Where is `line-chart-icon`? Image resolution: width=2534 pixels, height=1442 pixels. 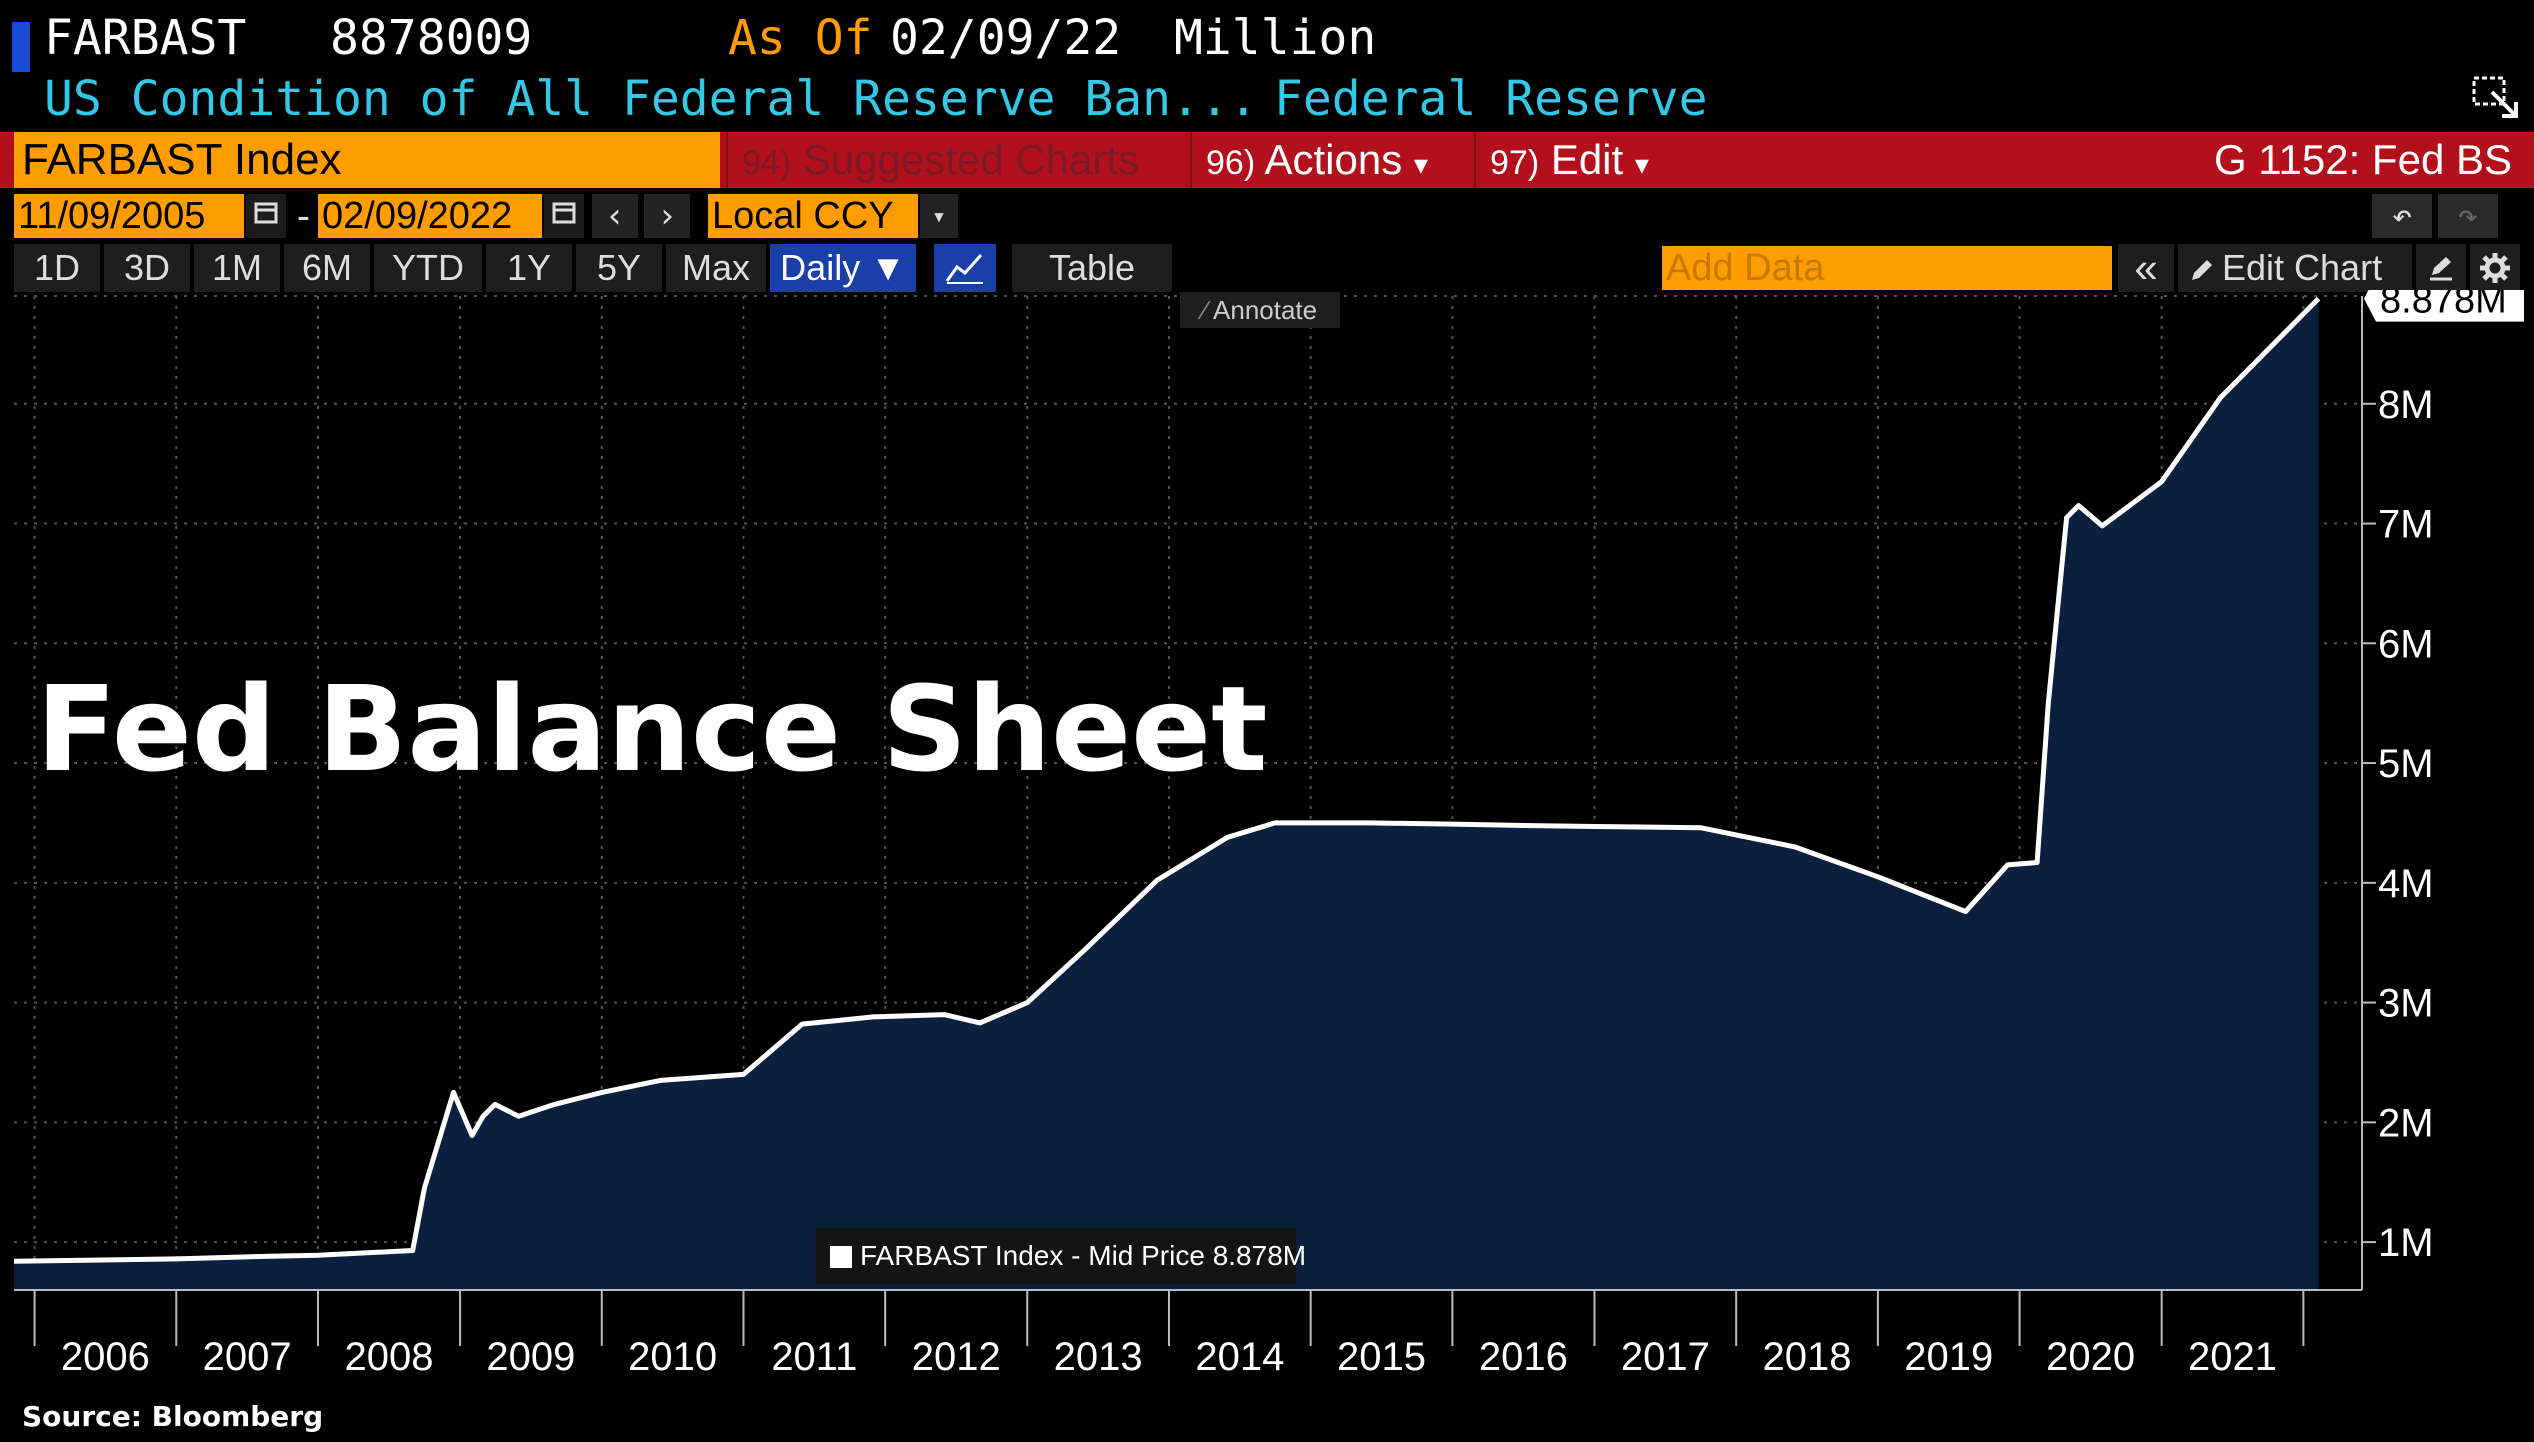
line-chart-icon is located at coordinates (965, 268).